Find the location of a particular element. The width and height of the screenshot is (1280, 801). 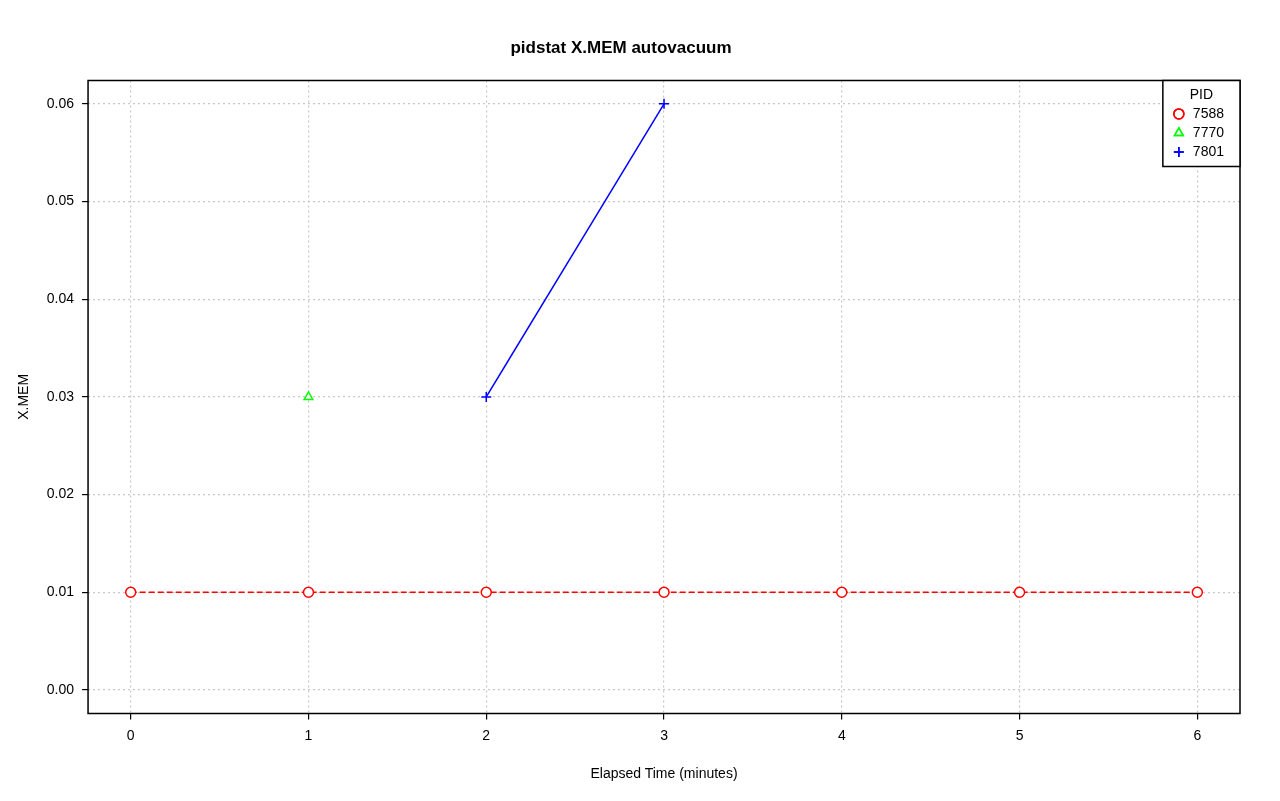

y-tick-label: 0.03 is located at coordinates (60, 395).